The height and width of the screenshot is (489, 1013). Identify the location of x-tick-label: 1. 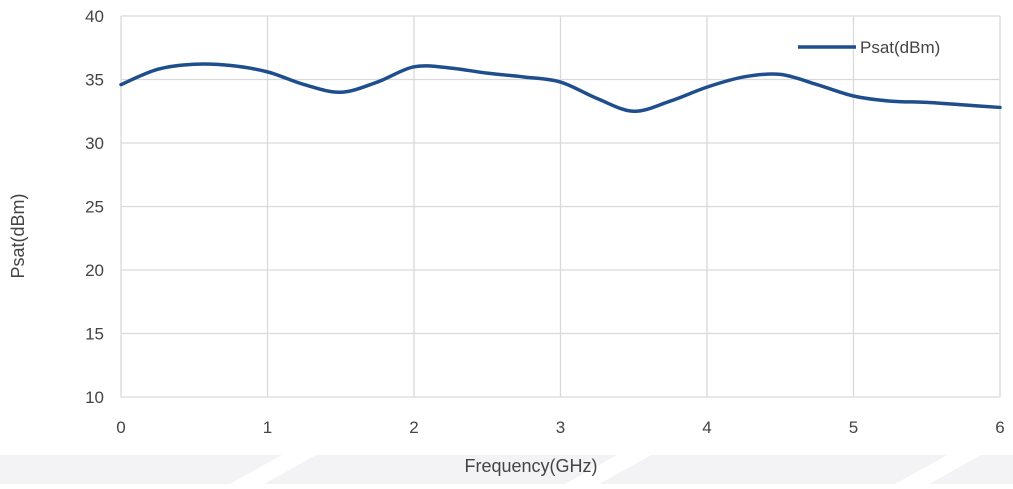
(267, 427).